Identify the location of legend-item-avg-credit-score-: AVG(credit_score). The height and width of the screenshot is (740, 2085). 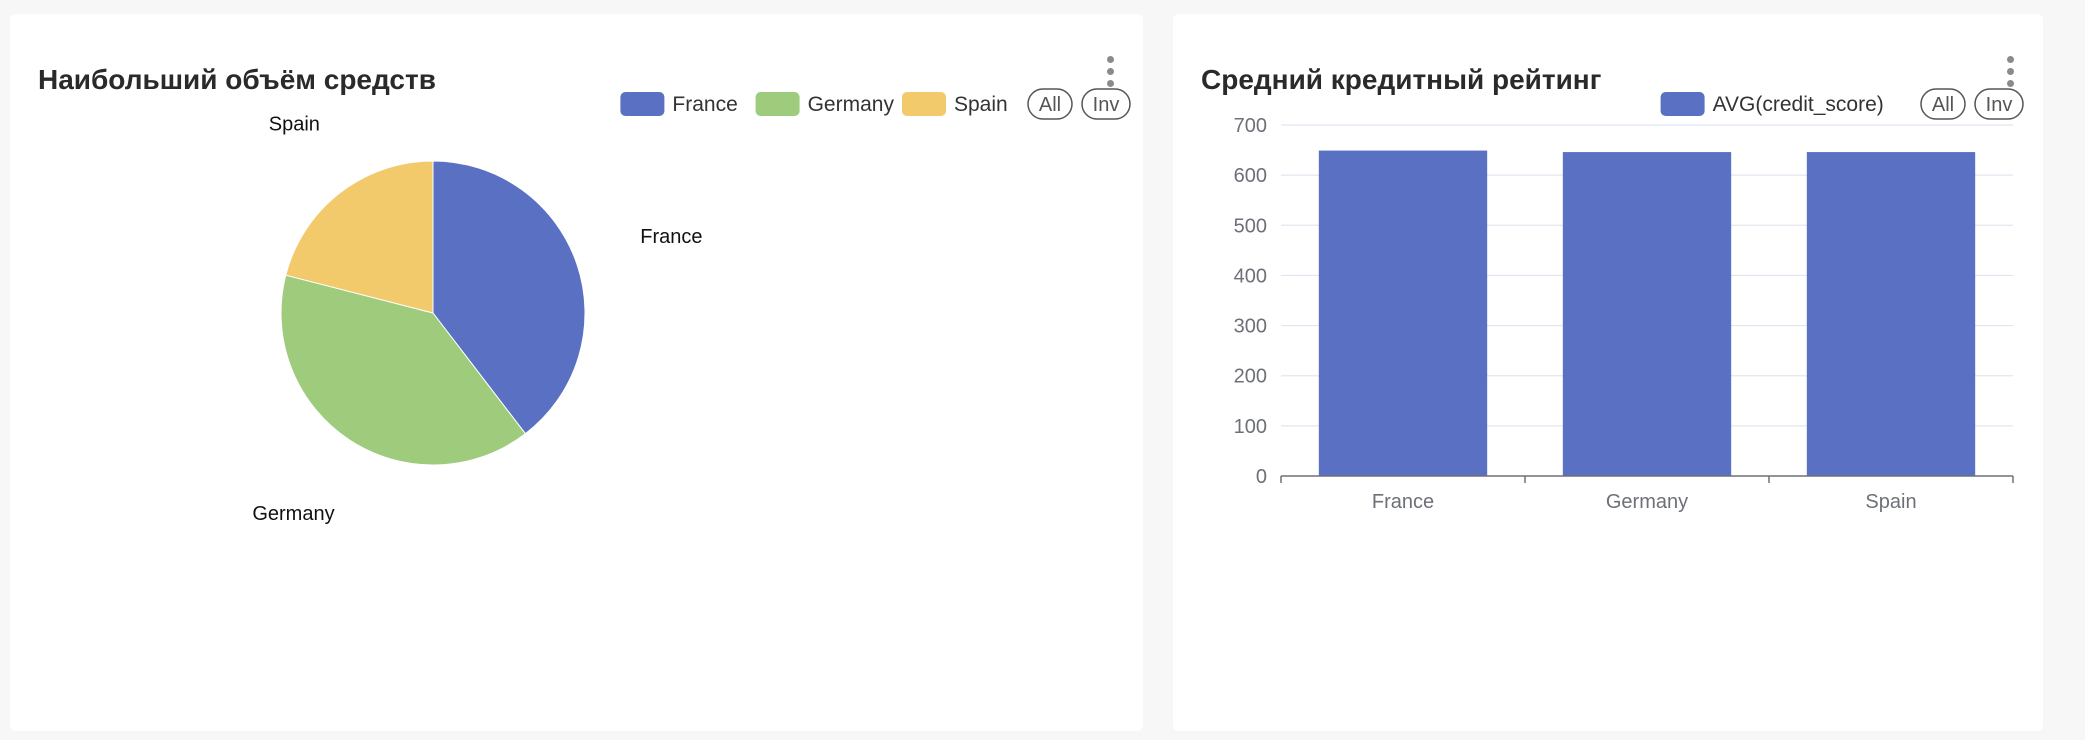
(1772, 104).